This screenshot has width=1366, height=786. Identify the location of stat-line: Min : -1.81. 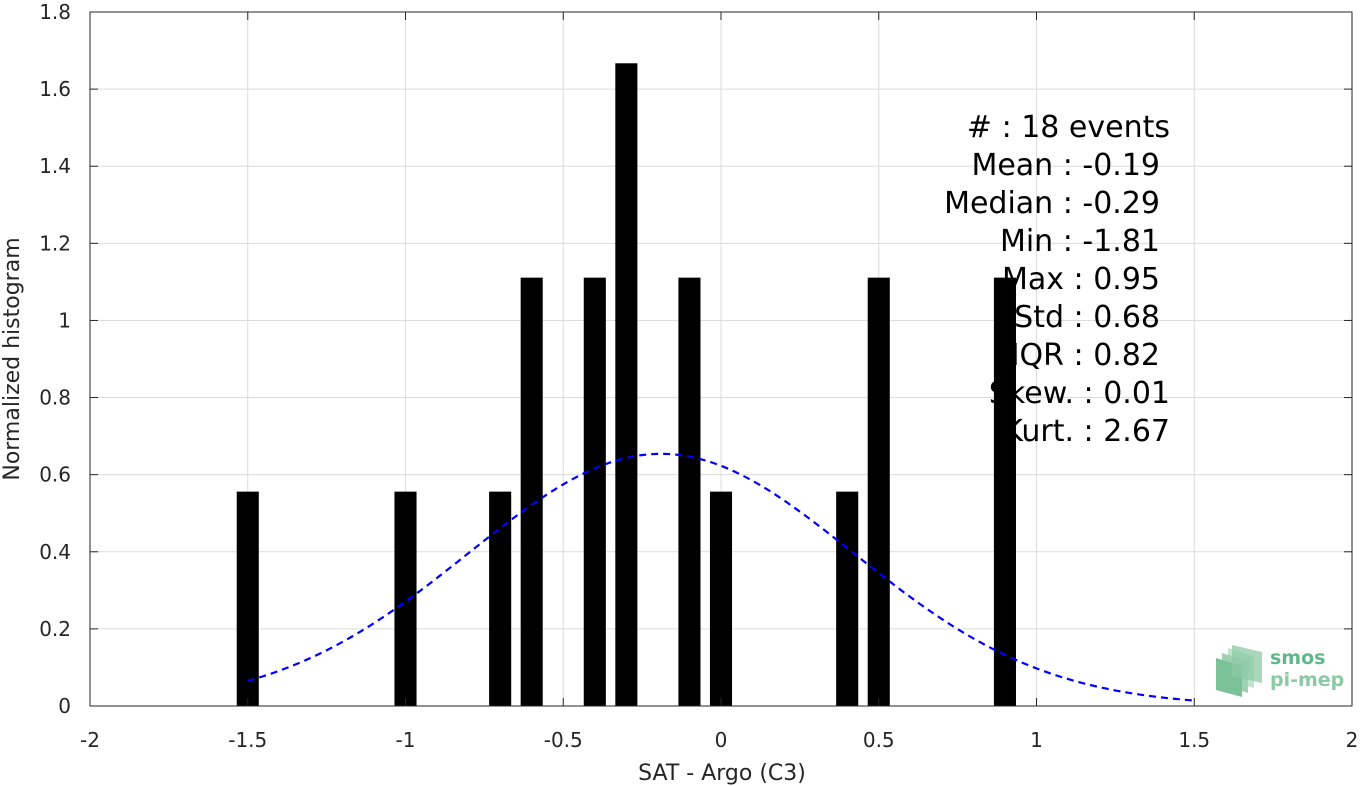
(1080, 241).